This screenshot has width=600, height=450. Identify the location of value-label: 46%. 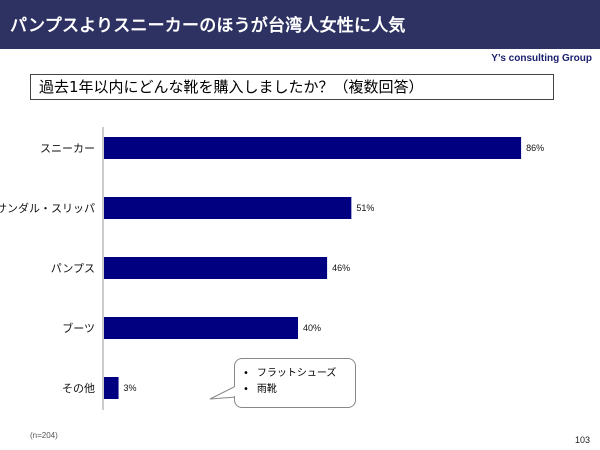
(341, 268).